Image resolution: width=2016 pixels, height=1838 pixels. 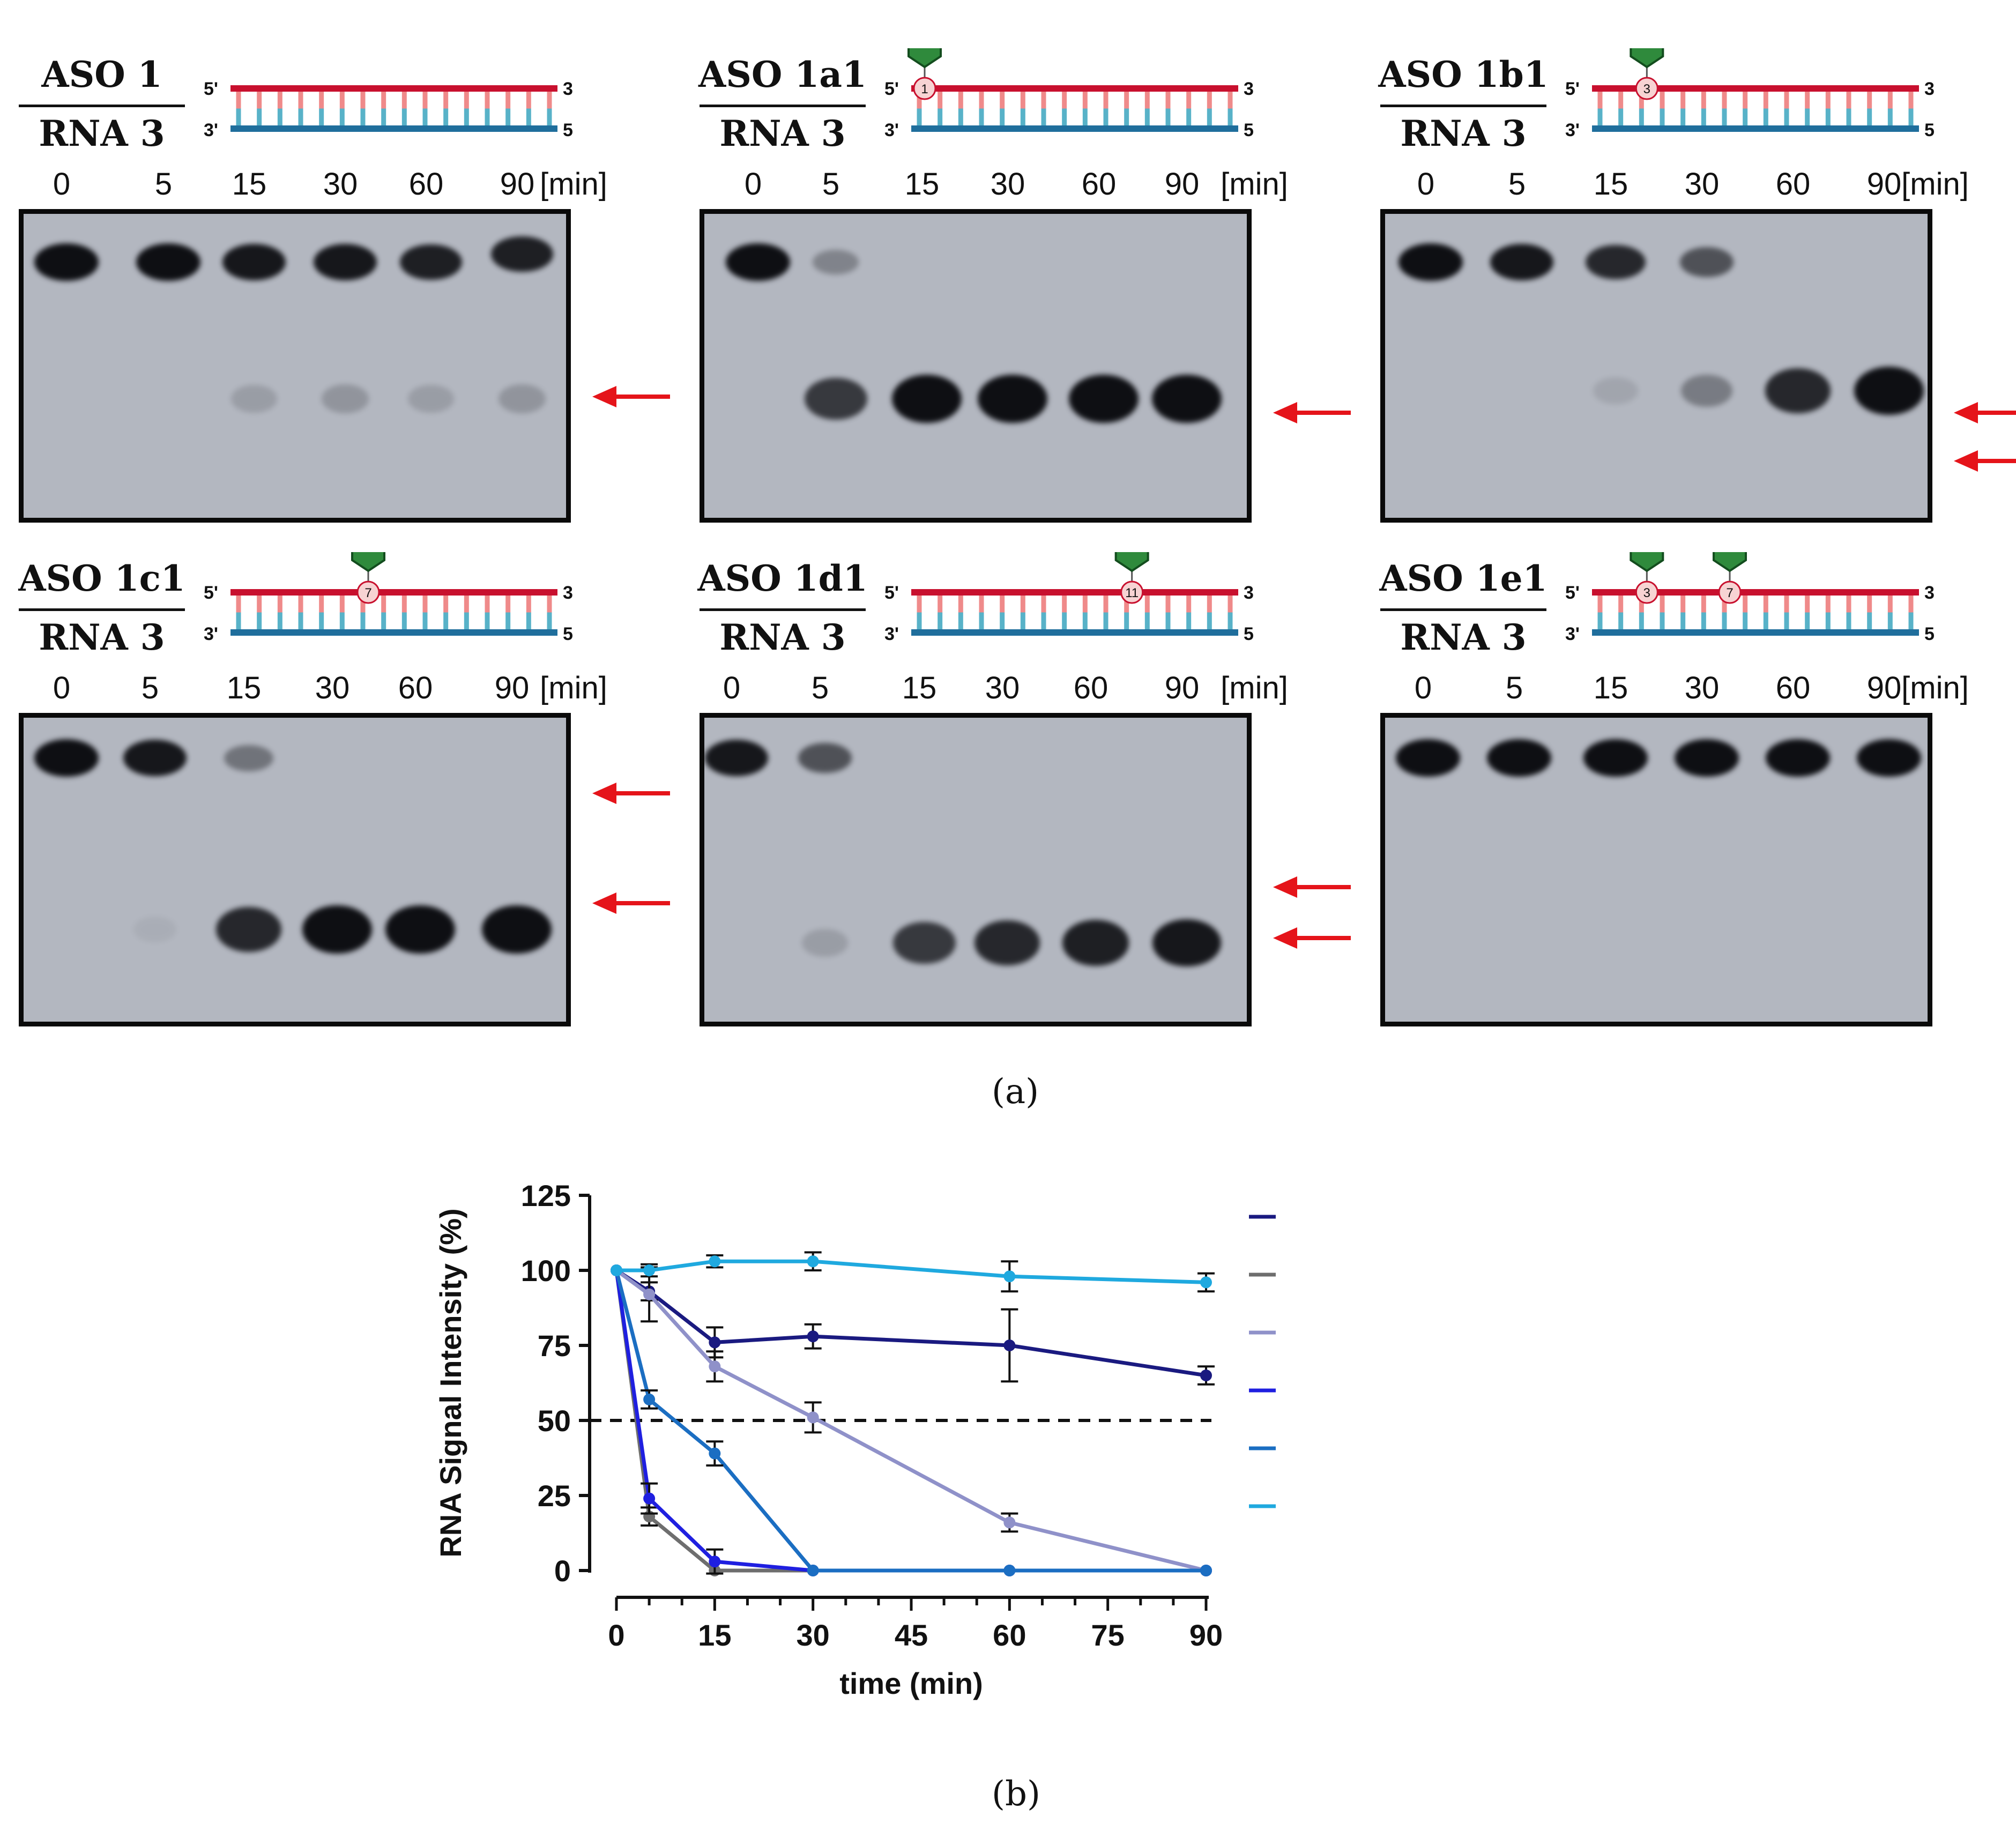 I want to click on legend-item: 1/3t½>90min, so click(x=1263, y=1217).